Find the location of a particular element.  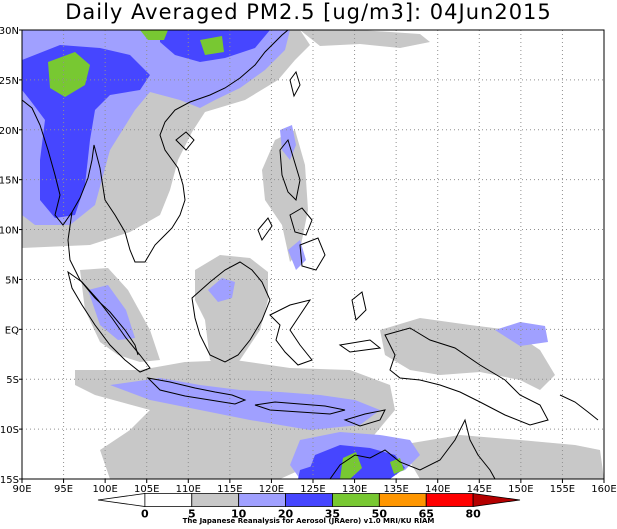

lon-tick-label: 115E is located at coordinates (229, 489).